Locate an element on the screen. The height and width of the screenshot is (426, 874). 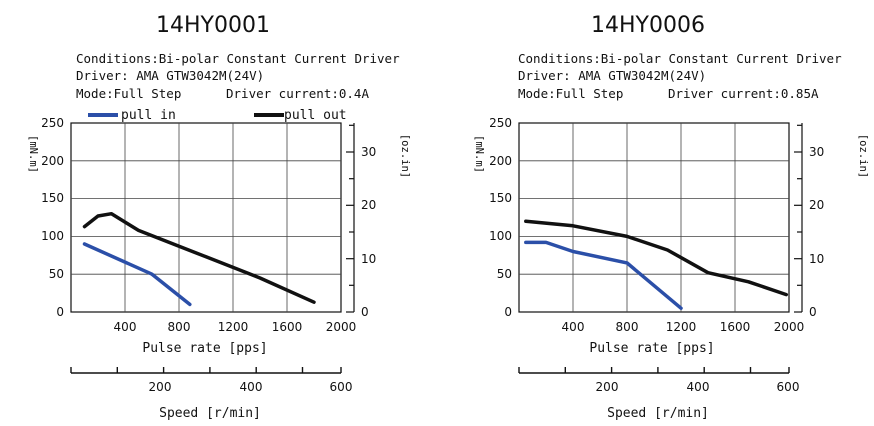
chart-2-conditions-mode: Mode:Full Step is located at coordinates (570, 93).